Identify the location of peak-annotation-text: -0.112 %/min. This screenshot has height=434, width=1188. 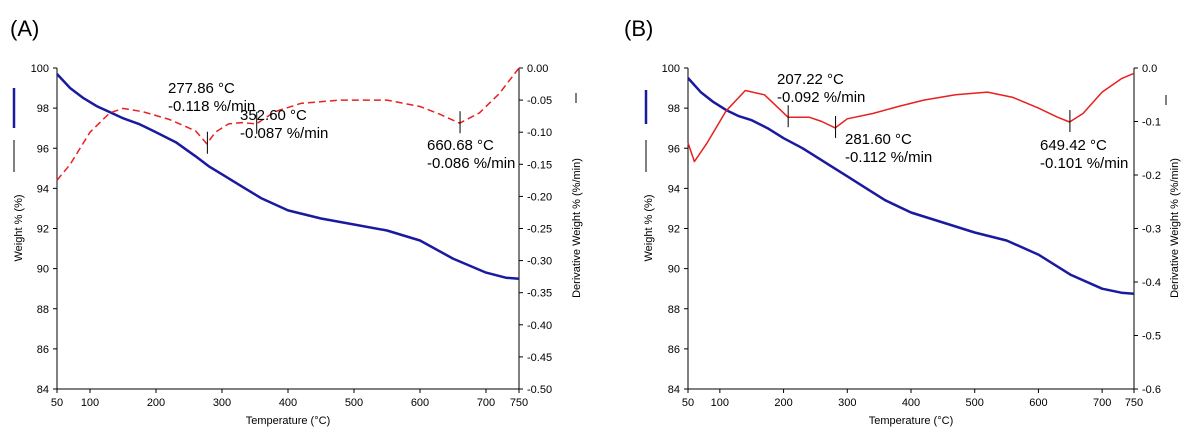
(888, 157).